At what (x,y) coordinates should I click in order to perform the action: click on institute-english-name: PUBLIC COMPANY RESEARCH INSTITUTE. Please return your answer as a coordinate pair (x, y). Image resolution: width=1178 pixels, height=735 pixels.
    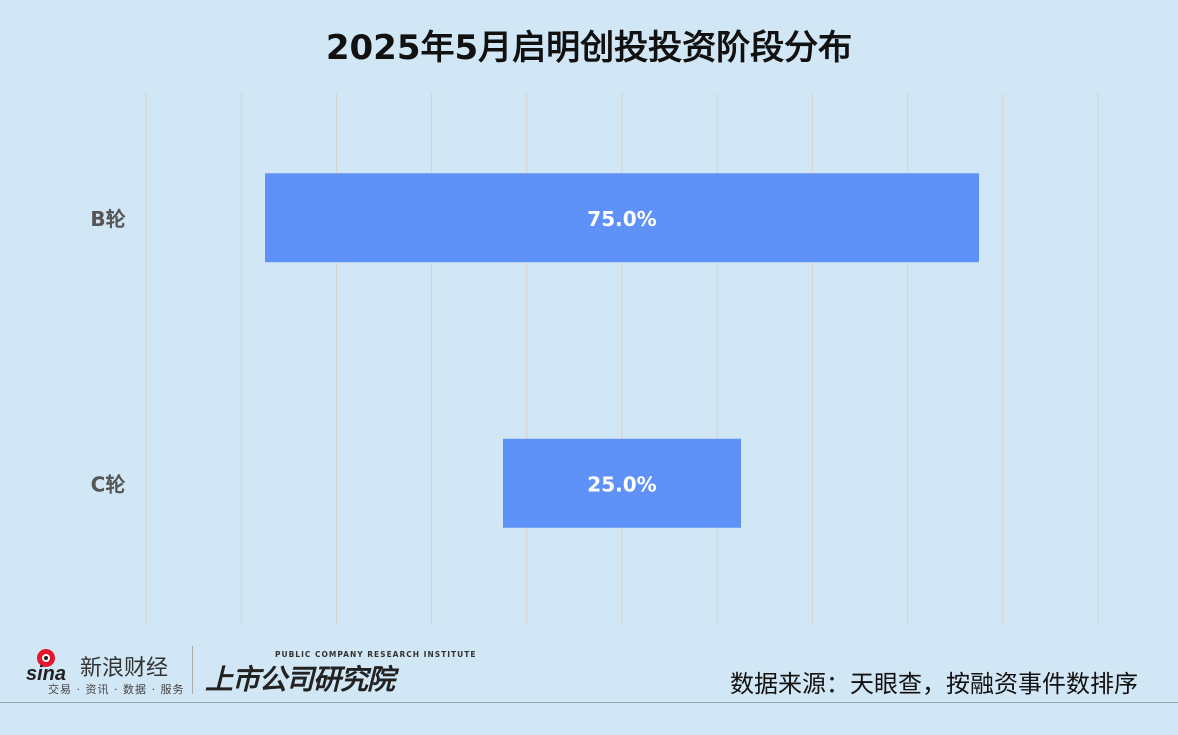
    Looking at the image, I should click on (376, 654).